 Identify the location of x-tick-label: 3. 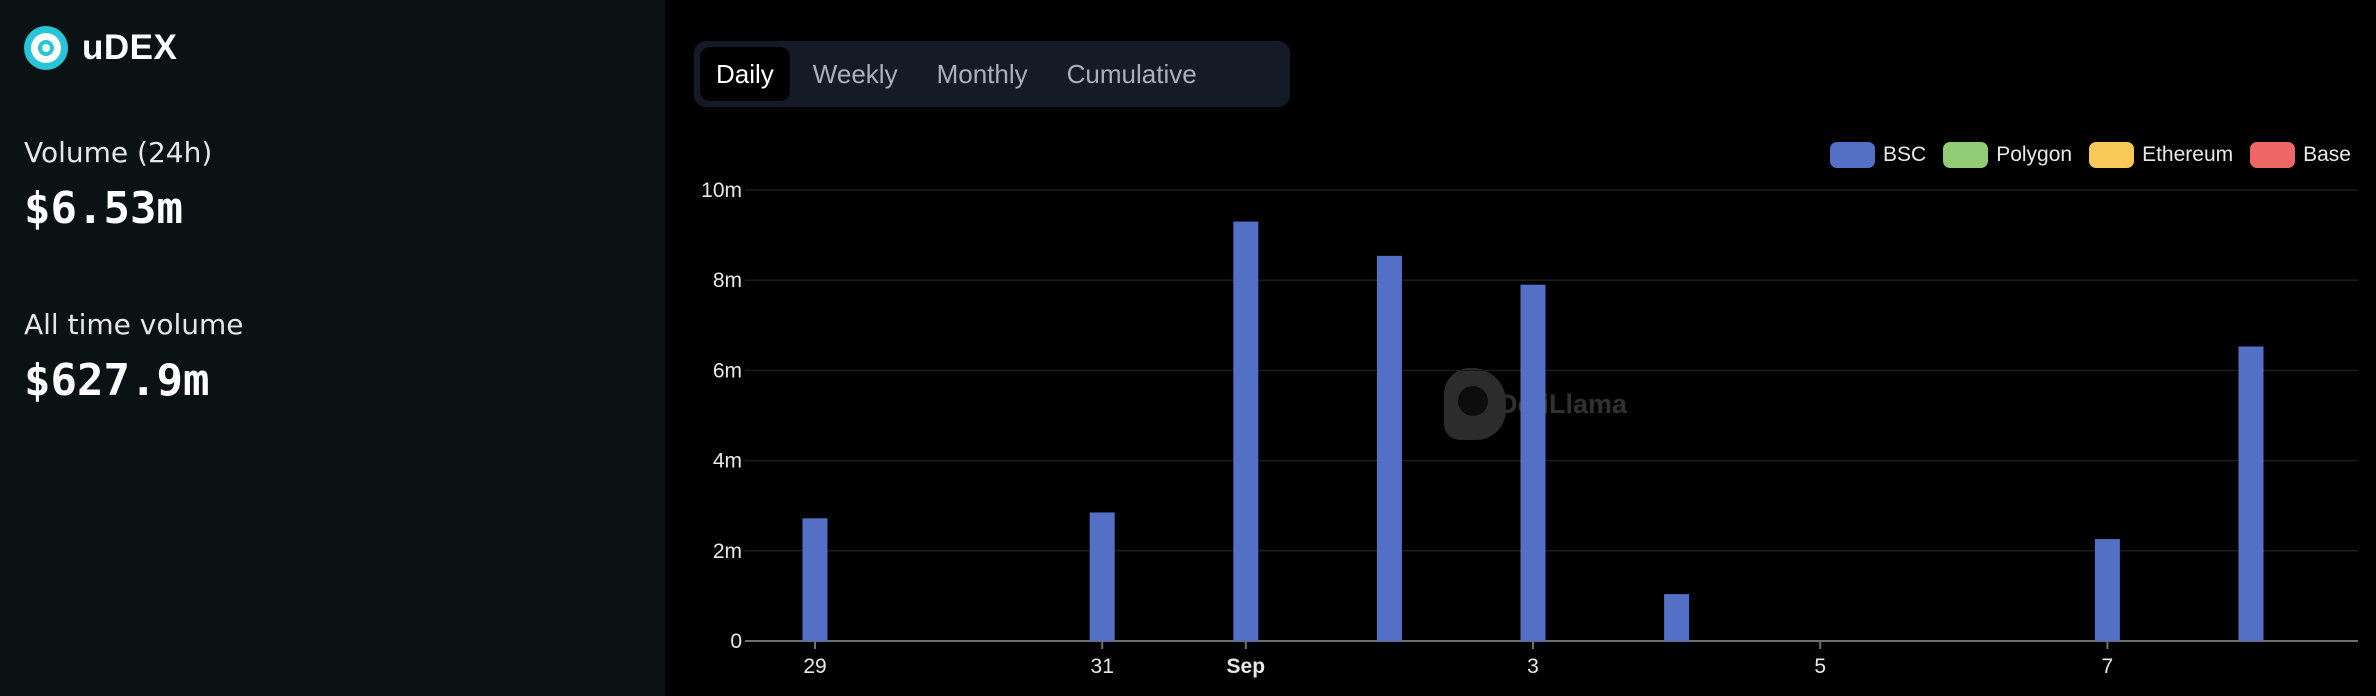
(1533, 666).